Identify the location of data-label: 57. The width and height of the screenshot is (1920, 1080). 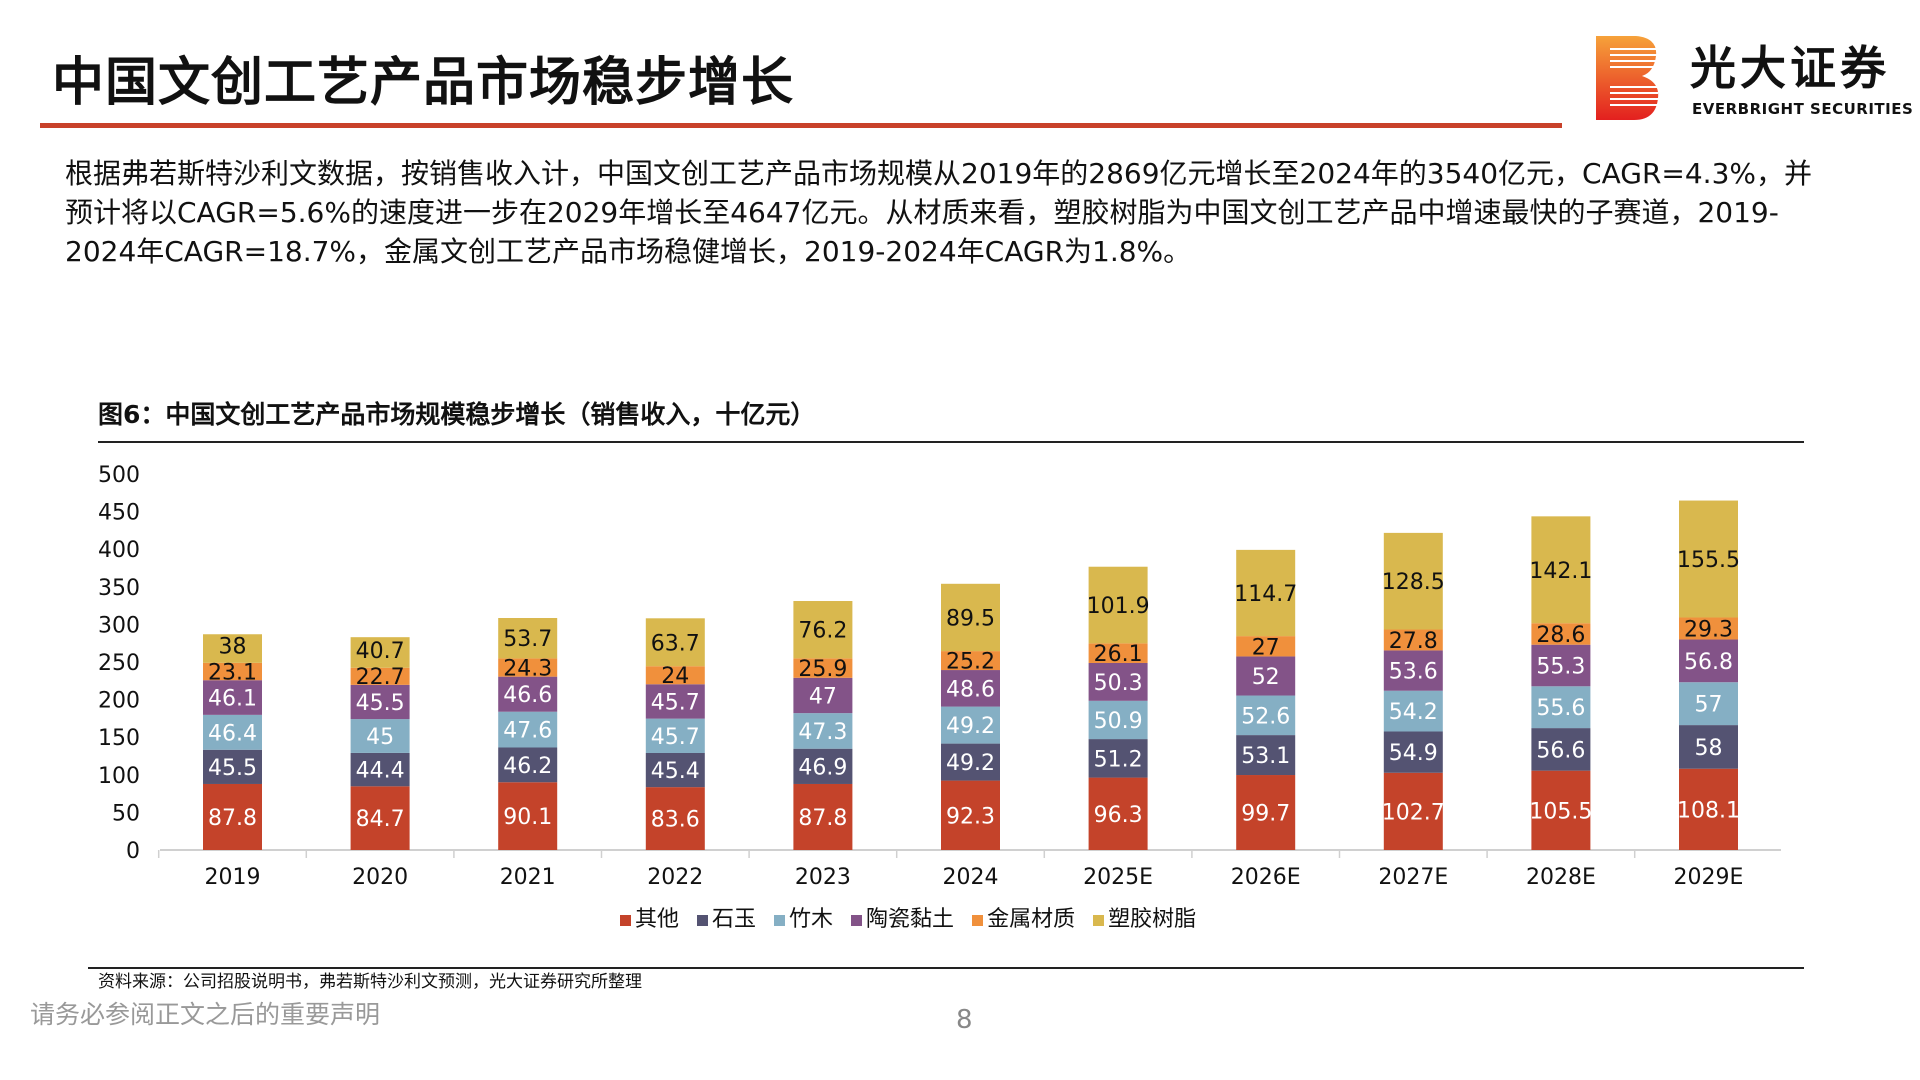
(1709, 705).